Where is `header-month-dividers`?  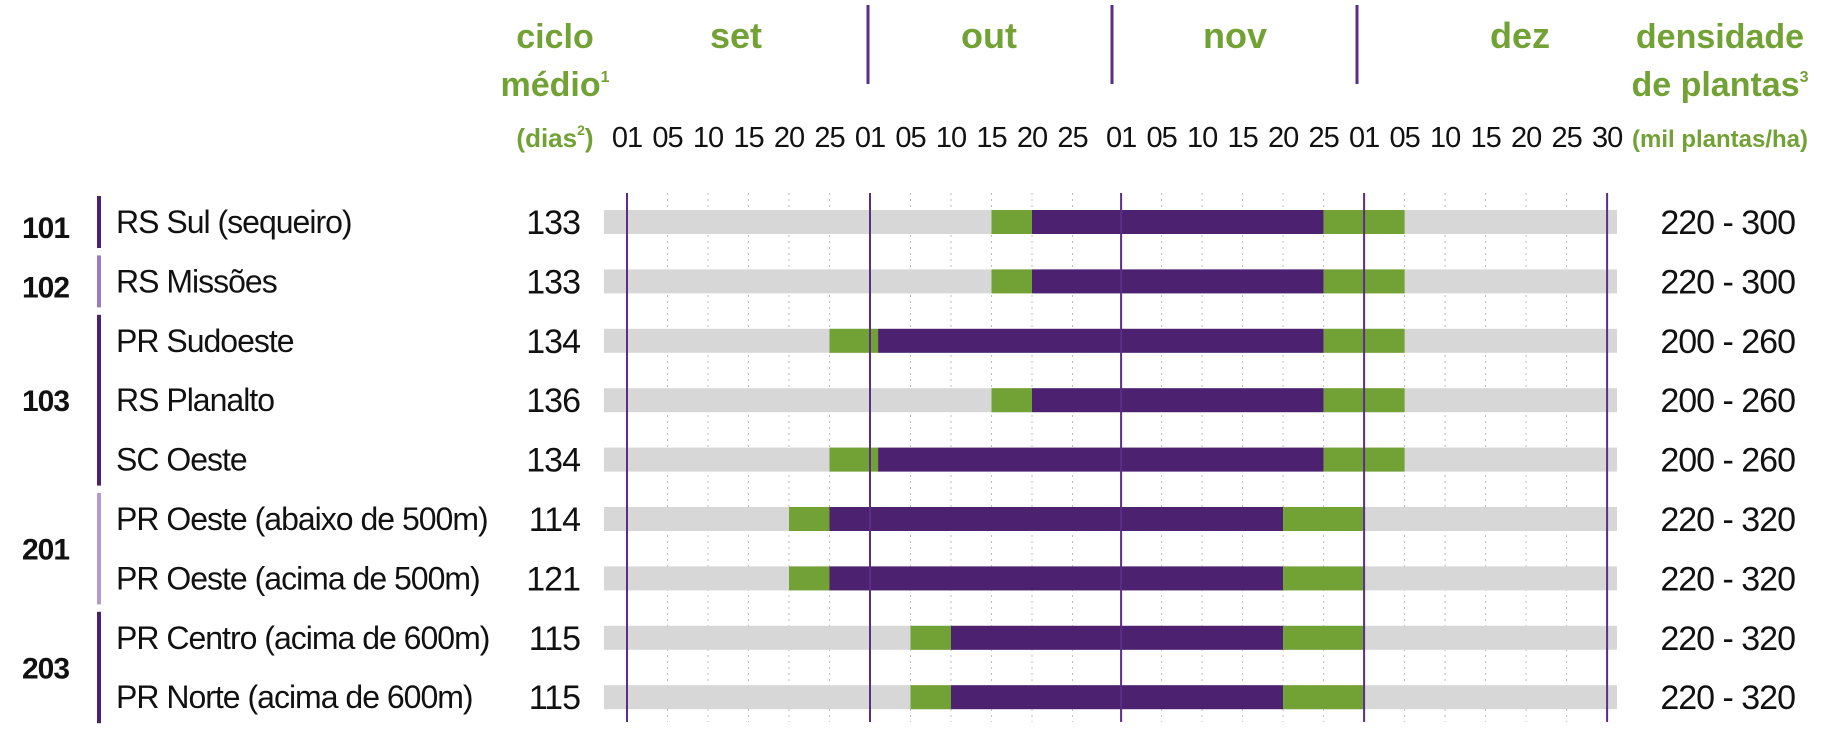
header-month-dividers is located at coordinates (1112, 44).